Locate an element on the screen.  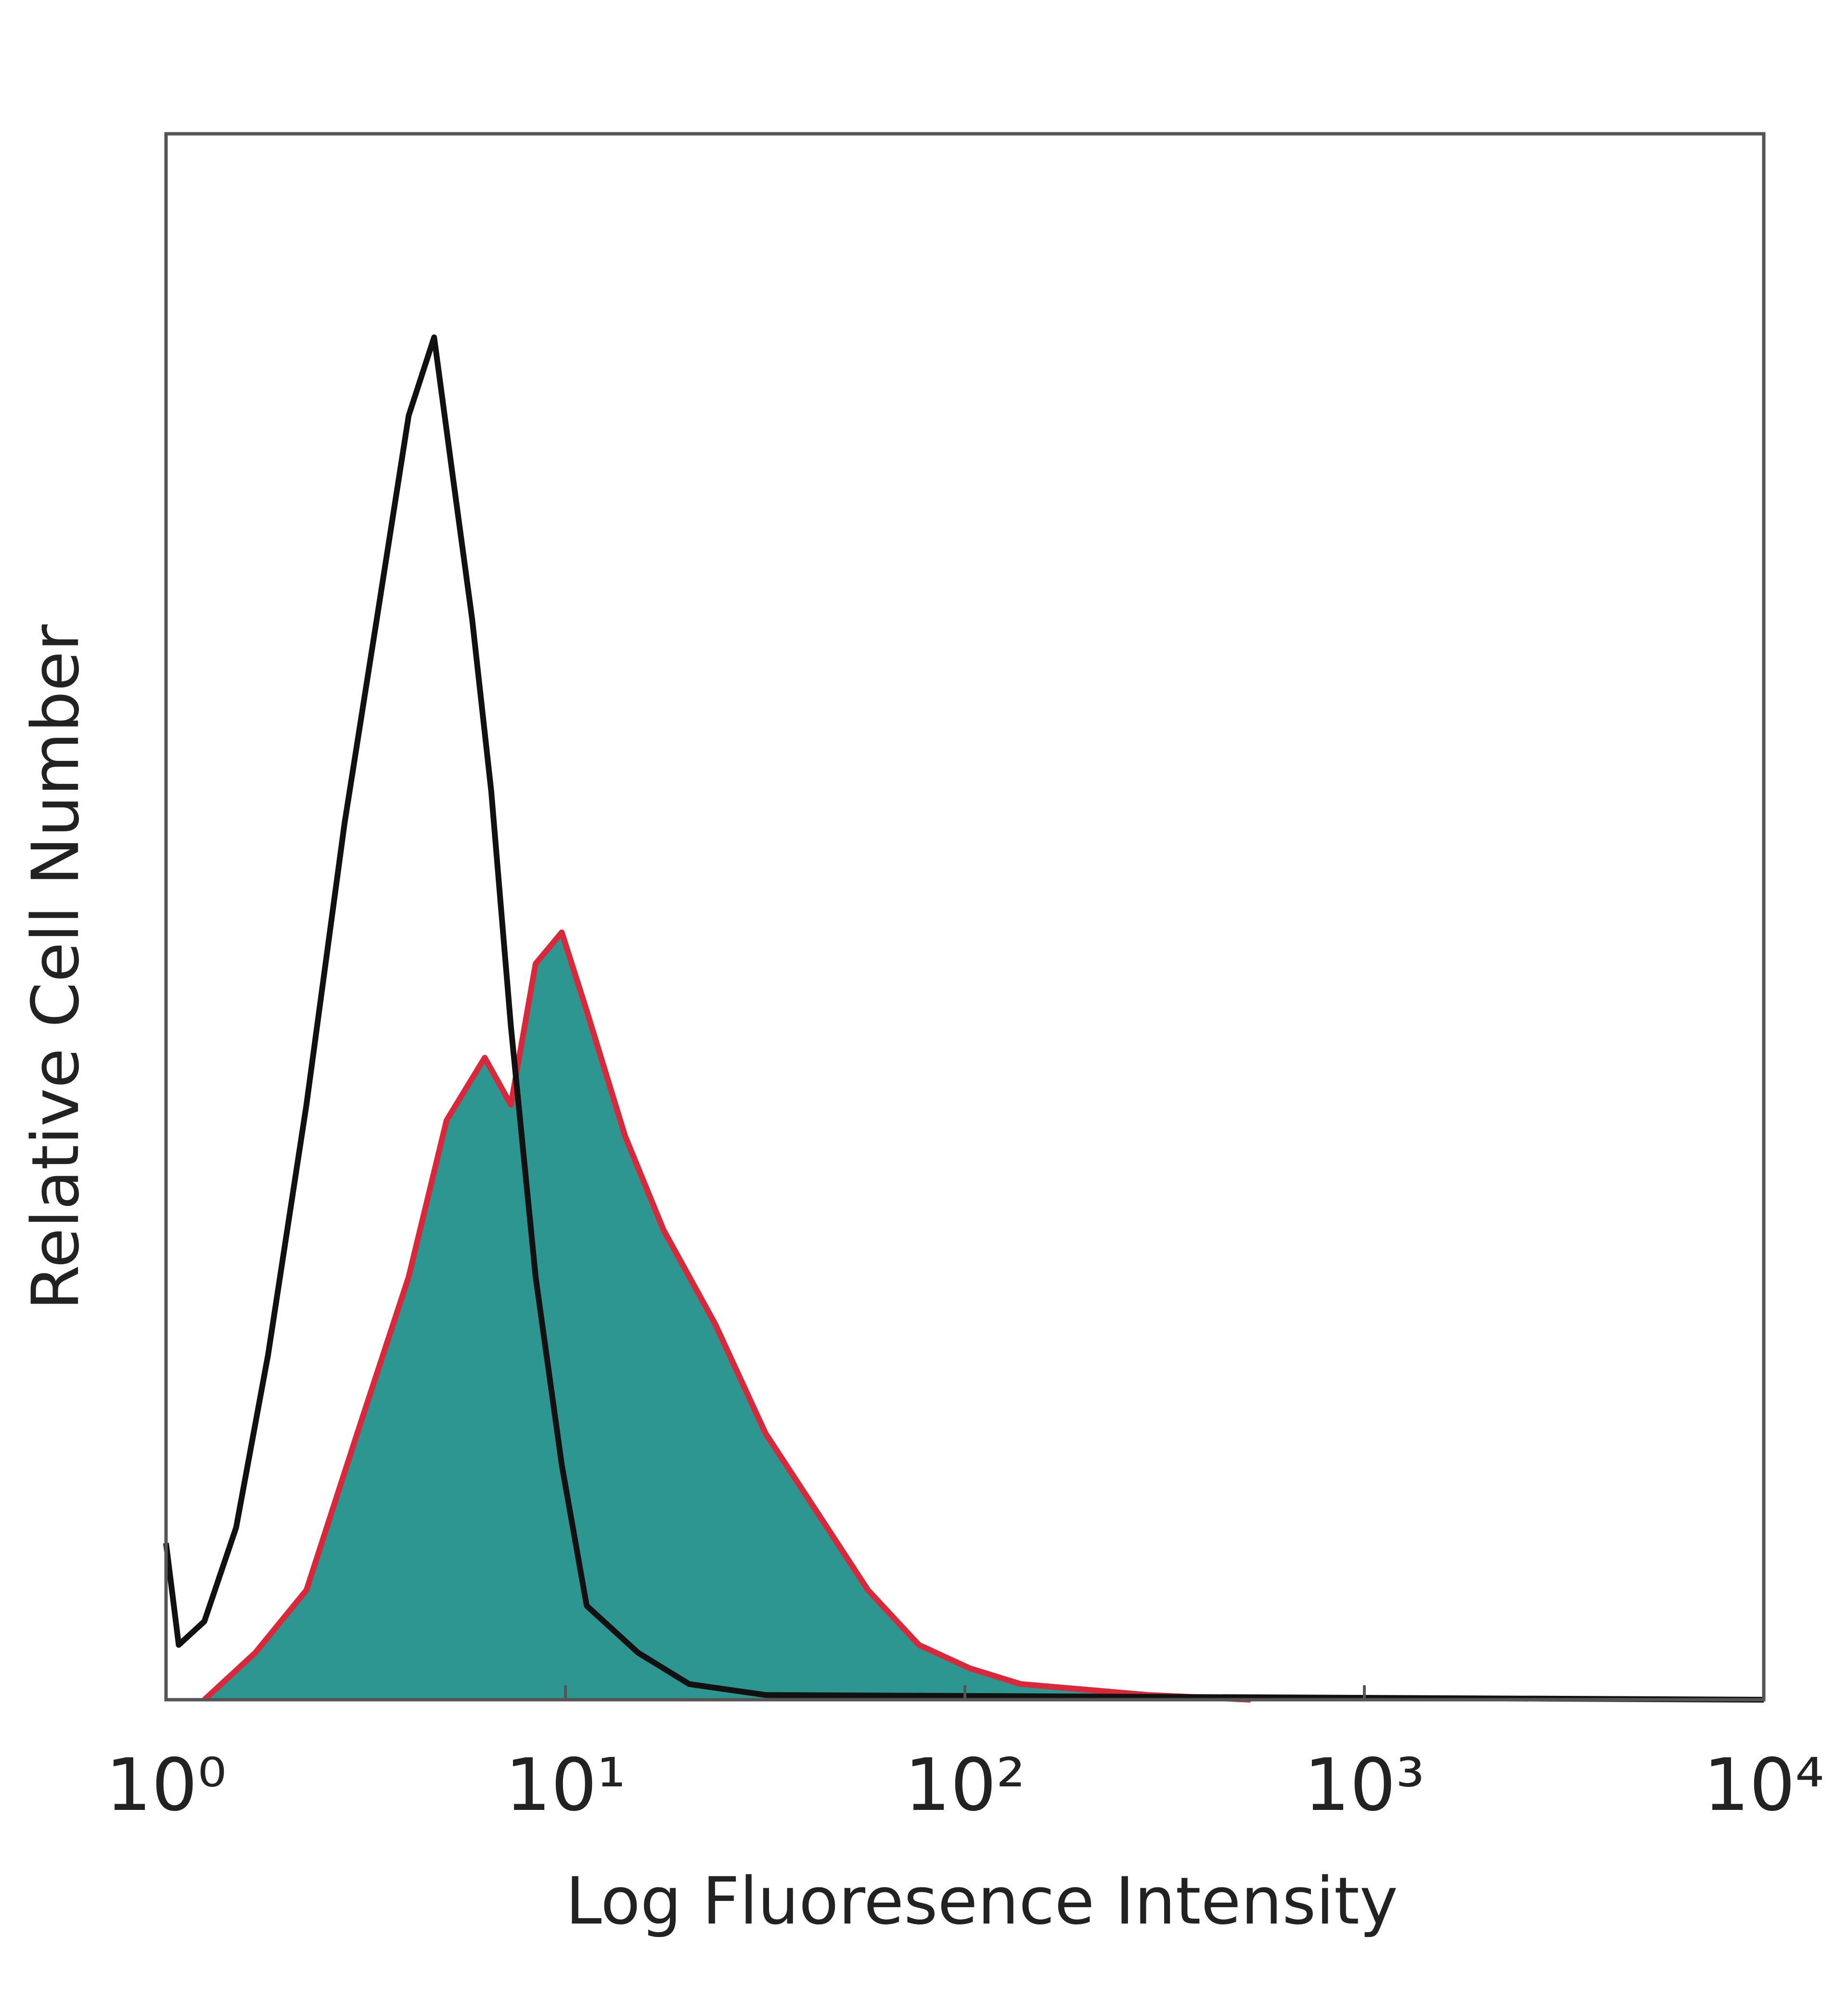
x-tick-label: 10³ is located at coordinates (1364, 1785).